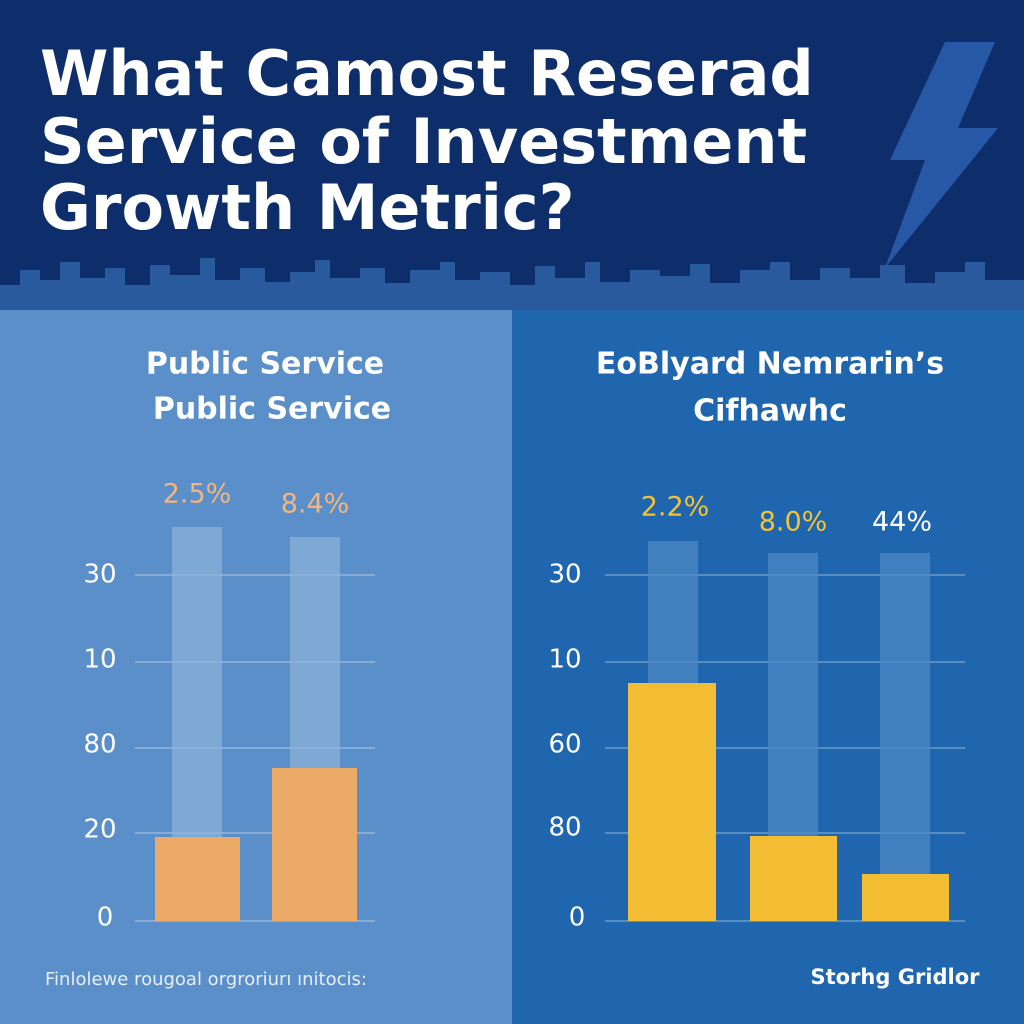 This screenshot has width=1024, height=1024. What do you see at coordinates (770, 364) in the screenshot?
I see `panel-title: EoBlyard Nemrarin’s` at bounding box center [770, 364].